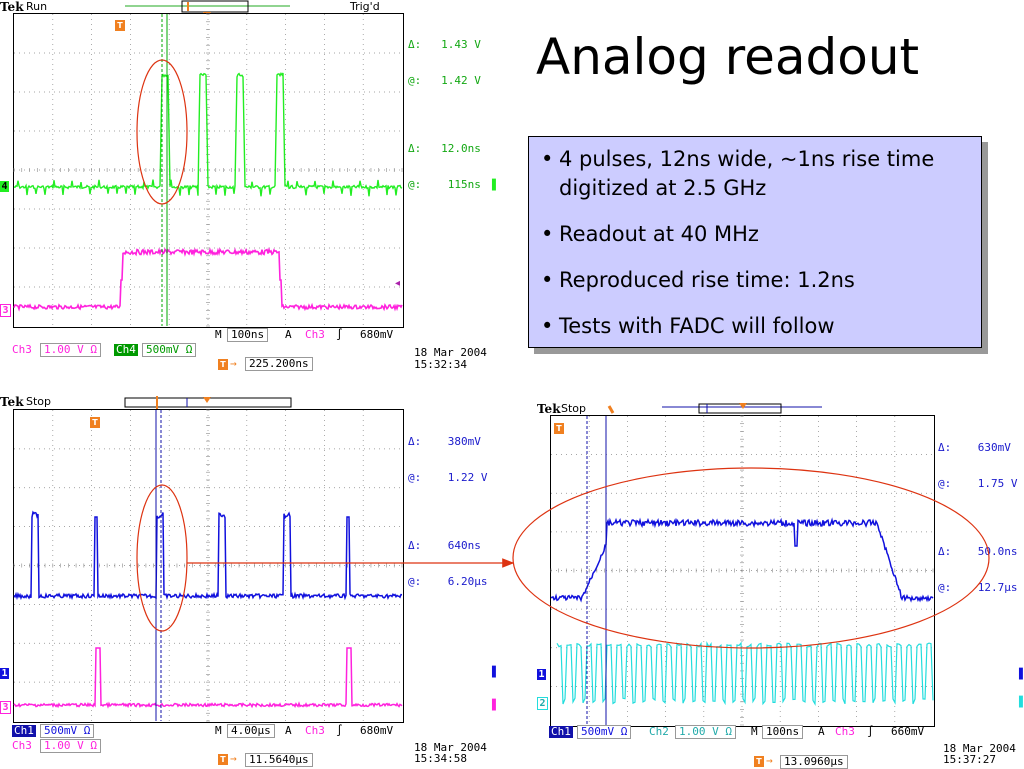 This screenshot has width=1024, height=769. What do you see at coordinates (365, 6) in the screenshot?
I see `trigger-state: Trig'd` at bounding box center [365, 6].